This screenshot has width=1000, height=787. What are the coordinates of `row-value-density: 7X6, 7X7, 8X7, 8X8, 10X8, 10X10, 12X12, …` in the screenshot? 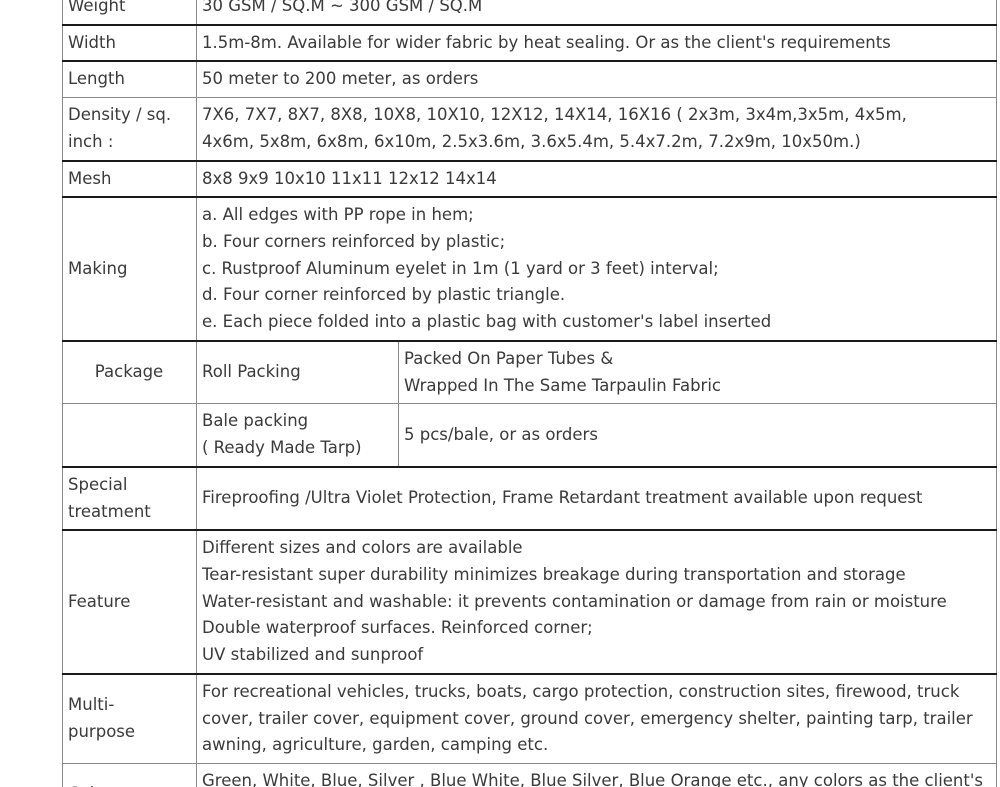 It's located at (596, 129).